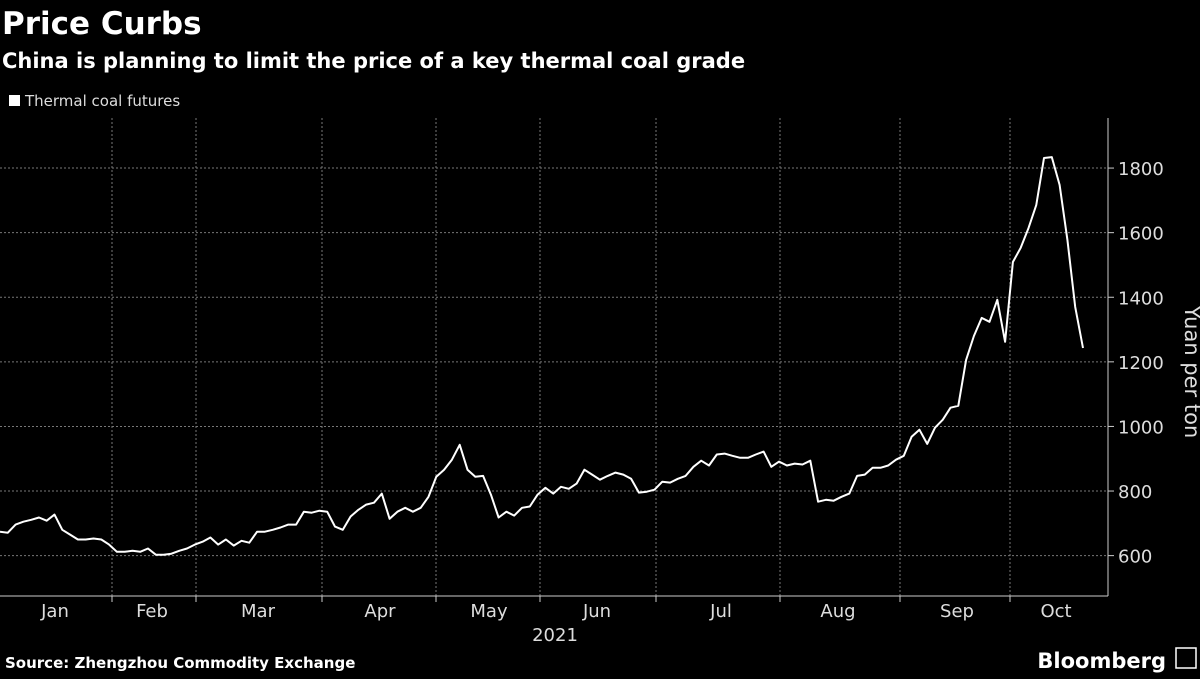  What do you see at coordinates (1135, 557) in the screenshot?
I see `y-tick-label: 600` at bounding box center [1135, 557].